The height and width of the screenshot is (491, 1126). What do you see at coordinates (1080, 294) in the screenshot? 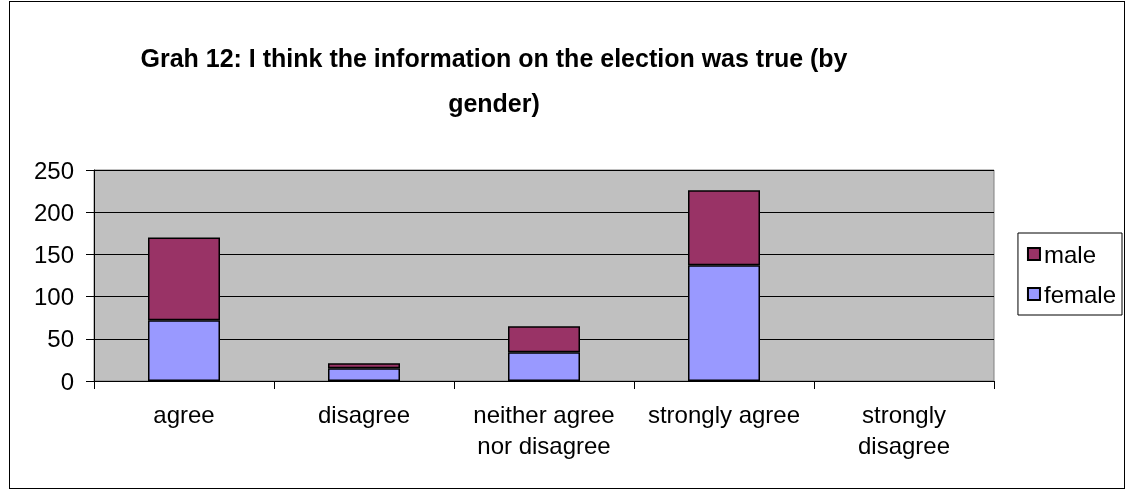
I see `legend-label: female` at bounding box center [1080, 294].